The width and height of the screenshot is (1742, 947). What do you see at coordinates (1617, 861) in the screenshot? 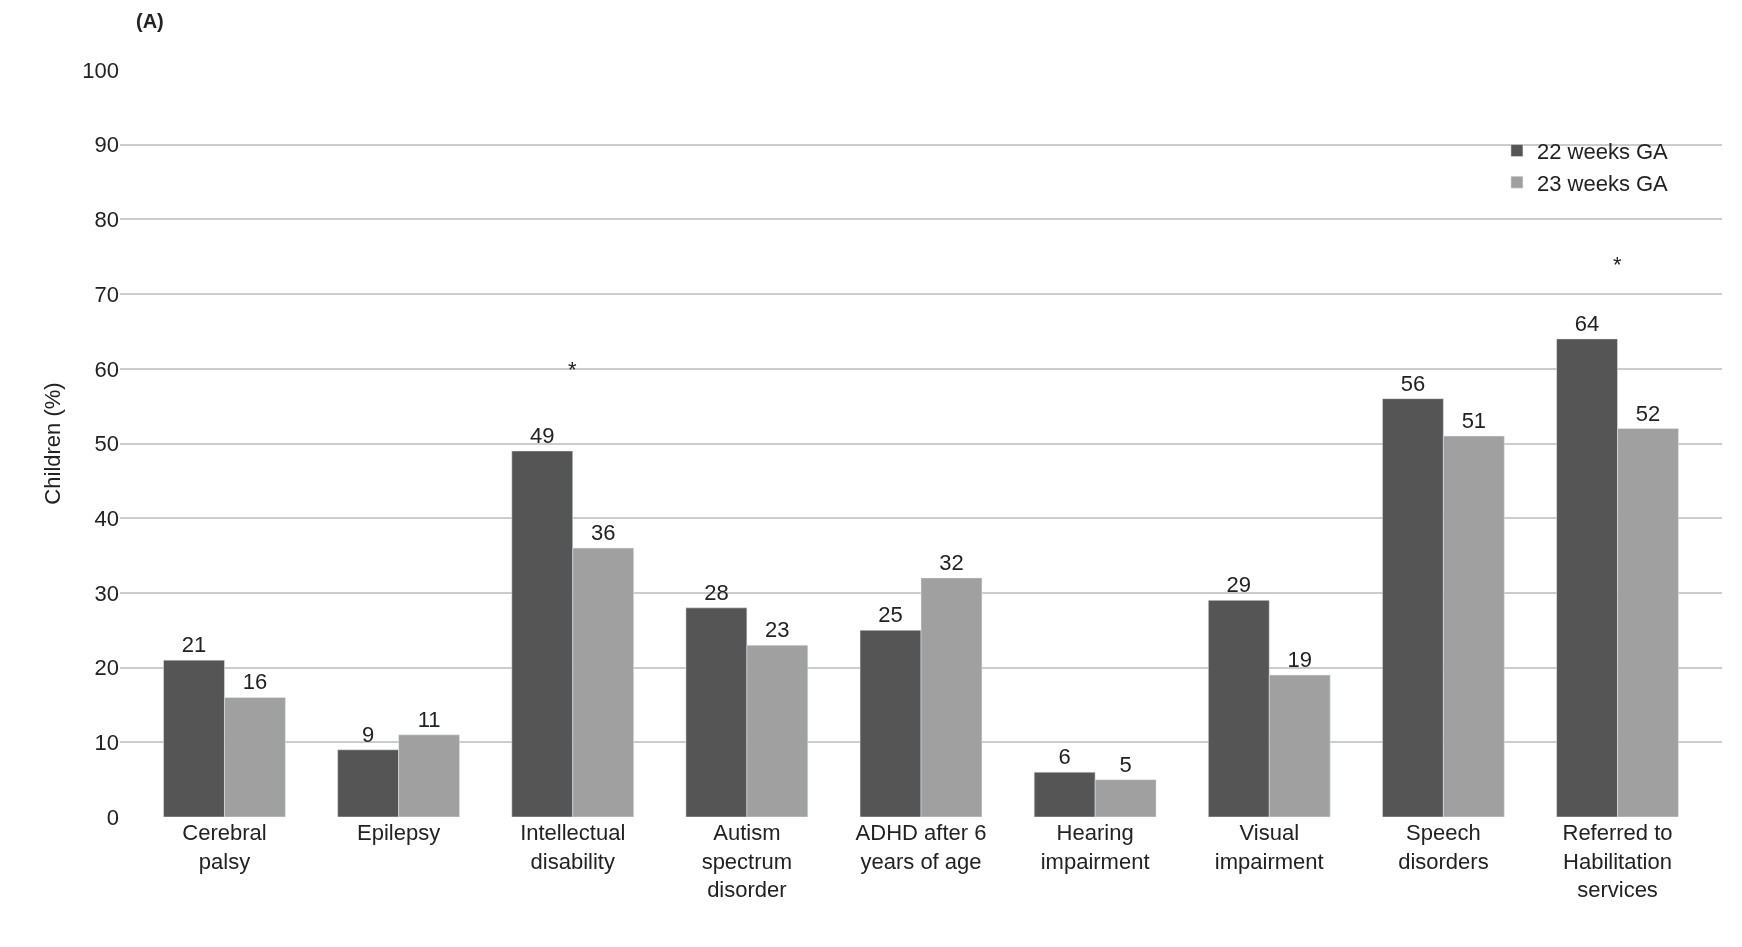
I see `x-tick-label: Referred to Habilitation services` at bounding box center [1617, 861].